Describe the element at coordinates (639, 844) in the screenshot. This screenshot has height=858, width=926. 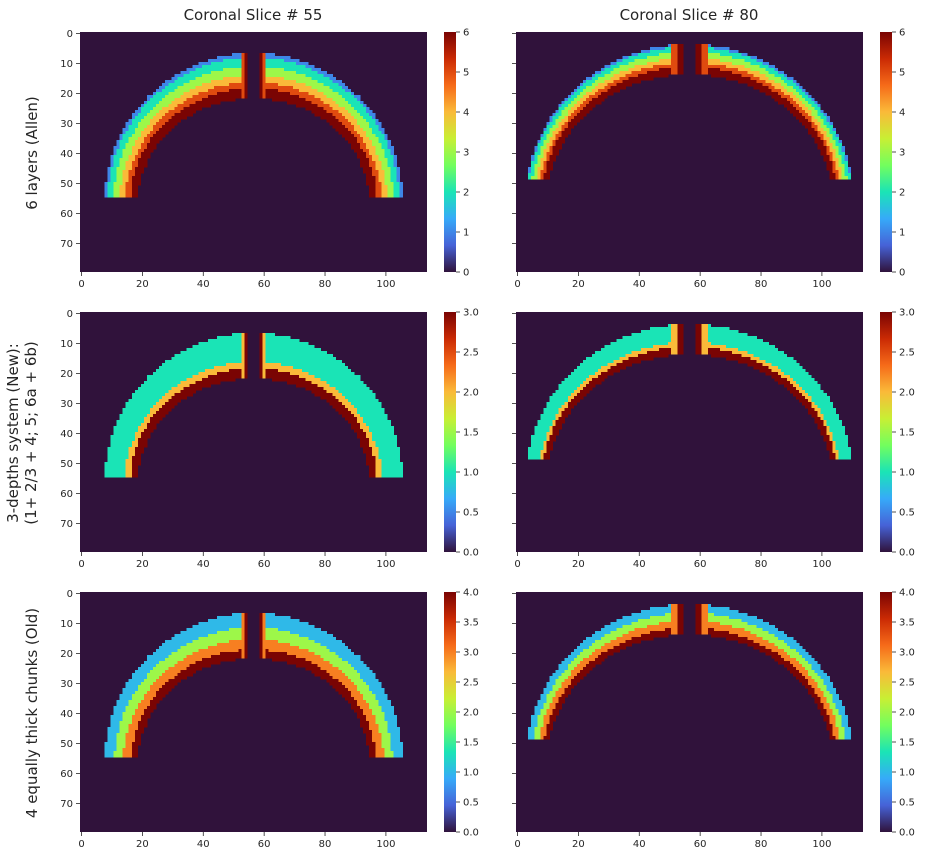
I see `x-tick-label: 40` at that location.